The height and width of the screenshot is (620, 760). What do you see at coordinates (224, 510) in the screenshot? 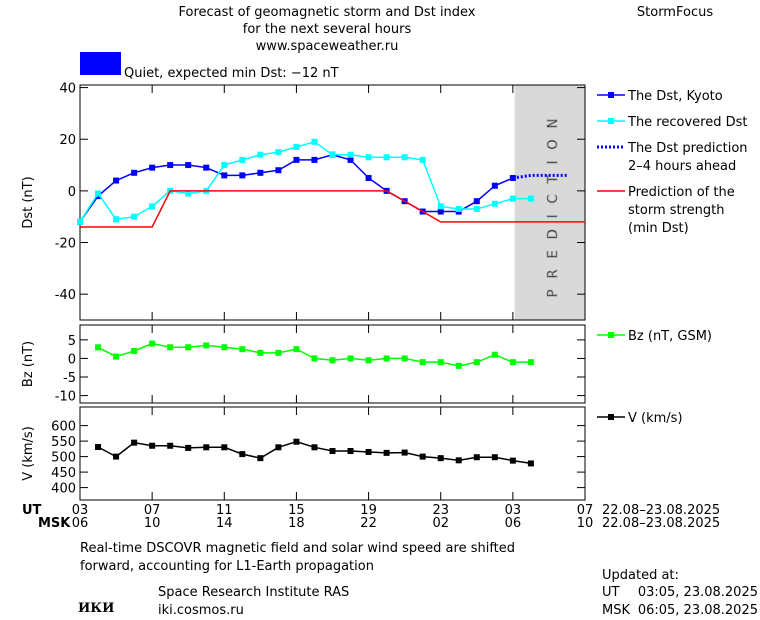
I see `x-tick-label: 11` at bounding box center [224, 510].